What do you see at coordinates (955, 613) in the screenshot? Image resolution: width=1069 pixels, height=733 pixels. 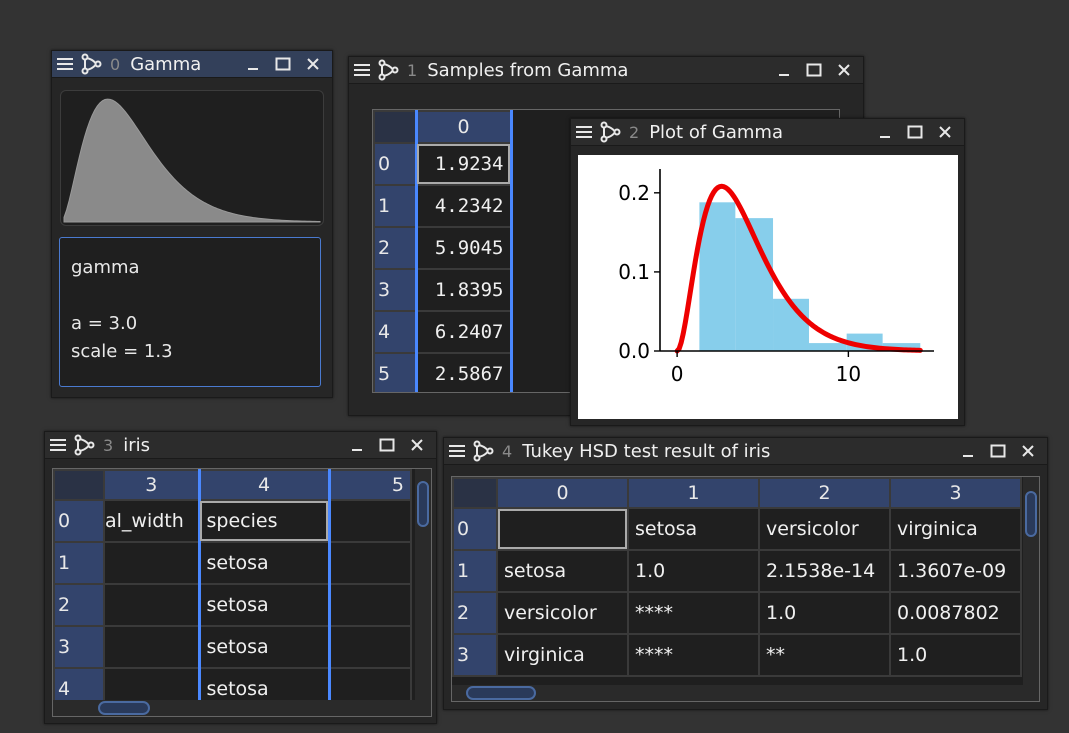 I see `table-cell: 0.0087802` at bounding box center [955, 613].